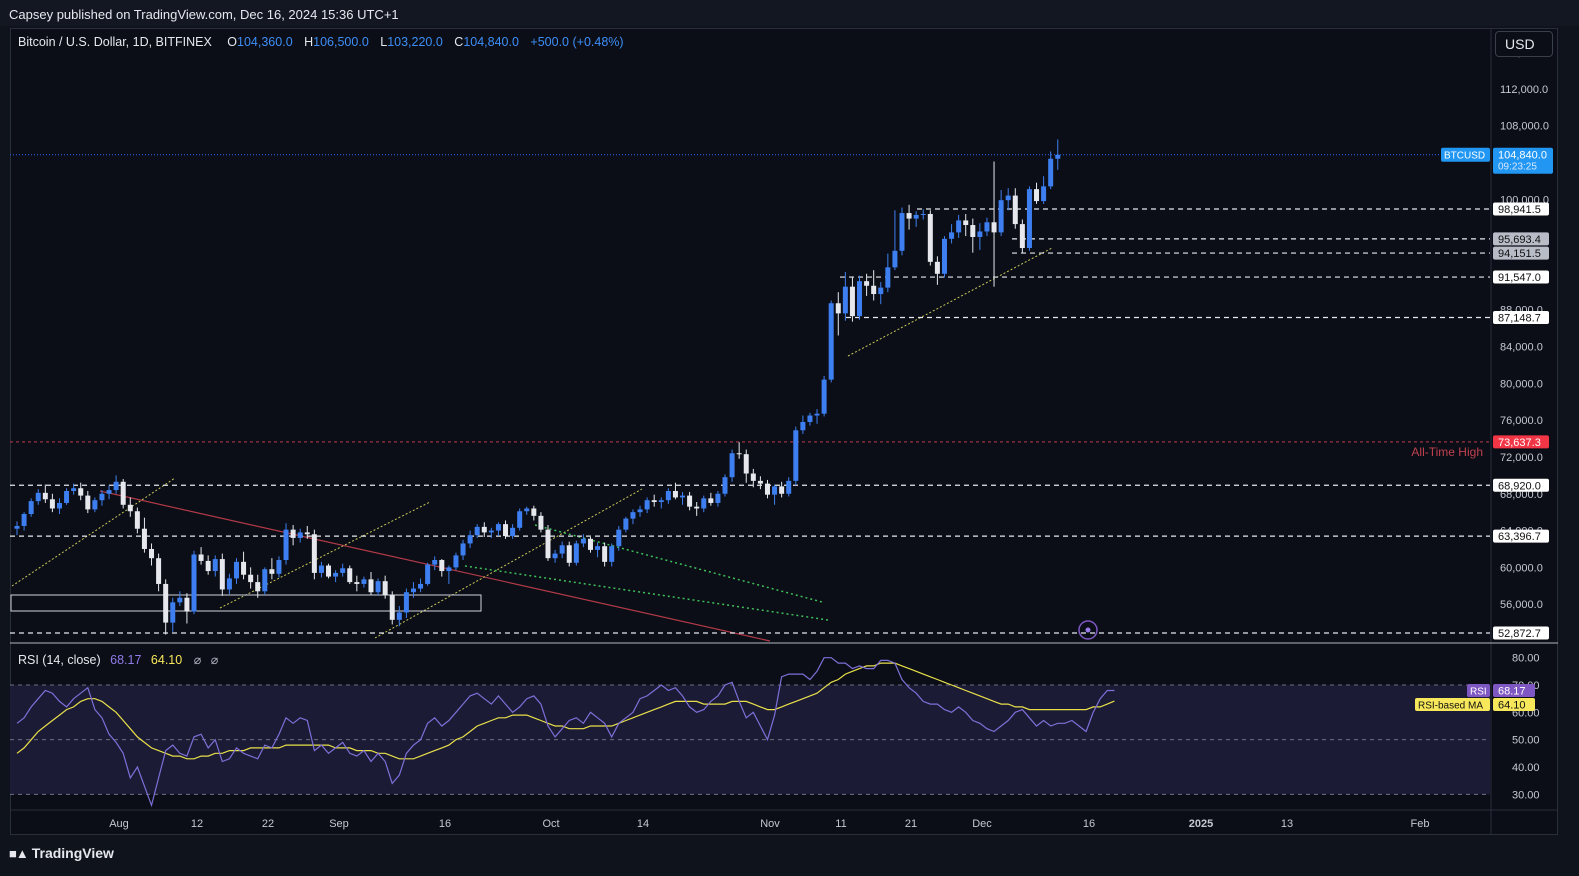 The image size is (1579, 876). What do you see at coordinates (1521, 384) in the screenshot?
I see `price-tick-label: 80,000.0` at bounding box center [1521, 384].